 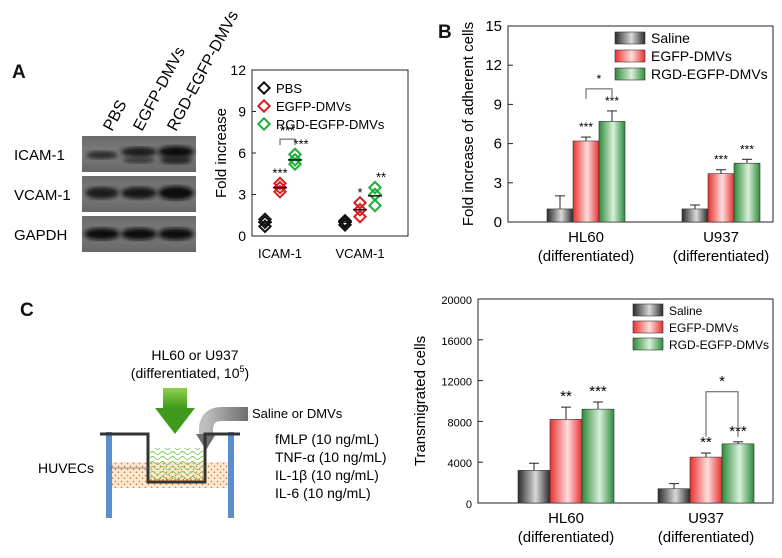 What do you see at coordinates (330, 124) in the screenshot?
I see `chart-a-legend-label: RGD-EGFP-DMVs` at bounding box center [330, 124].